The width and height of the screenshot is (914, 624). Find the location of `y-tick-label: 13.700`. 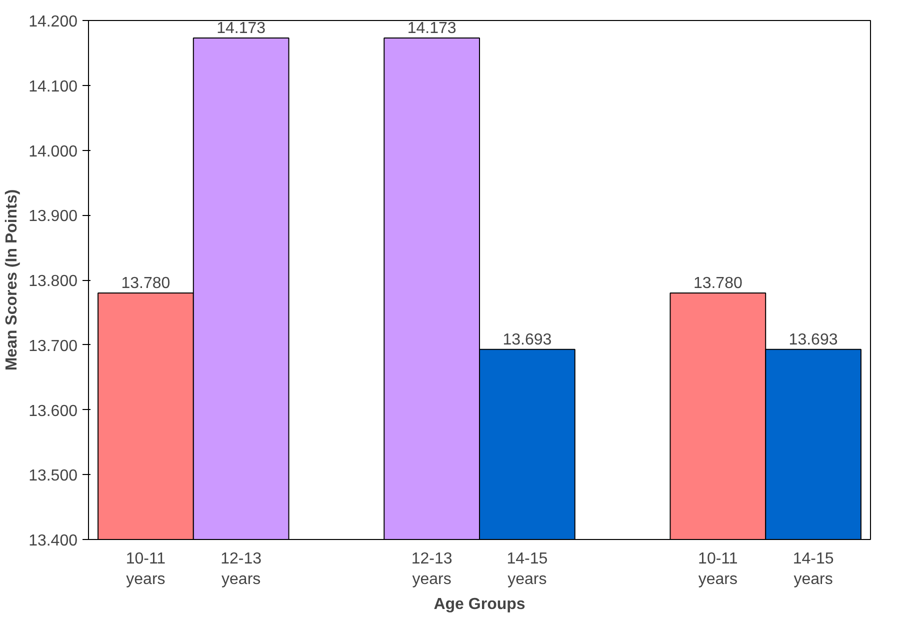

y-tick-label: 13.700 is located at coordinates (53, 346).